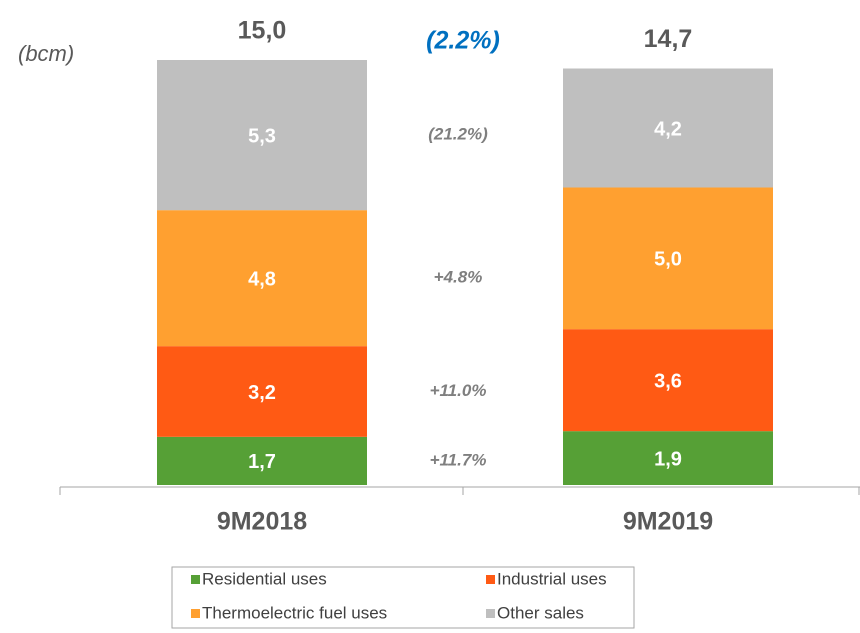  What do you see at coordinates (463, 41) in the screenshot?
I see `total-change: (2.2%)` at bounding box center [463, 41].